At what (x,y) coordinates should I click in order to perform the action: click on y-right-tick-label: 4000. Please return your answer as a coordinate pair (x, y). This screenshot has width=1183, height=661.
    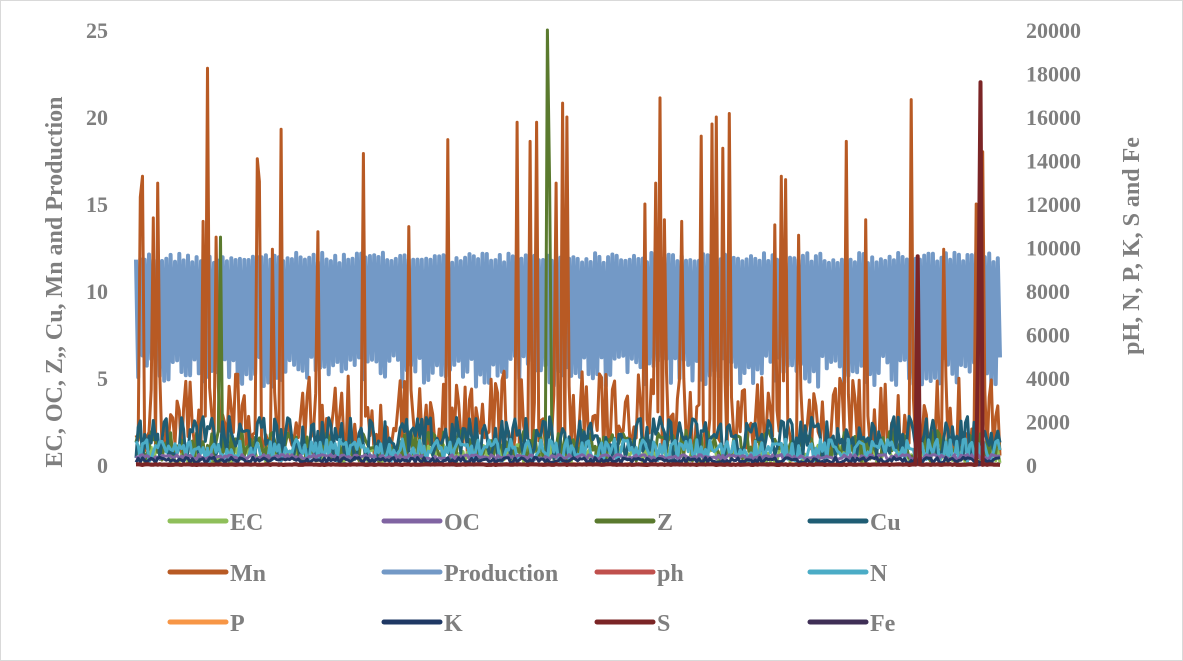
    Looking at the image, I should click on (1048, 378).